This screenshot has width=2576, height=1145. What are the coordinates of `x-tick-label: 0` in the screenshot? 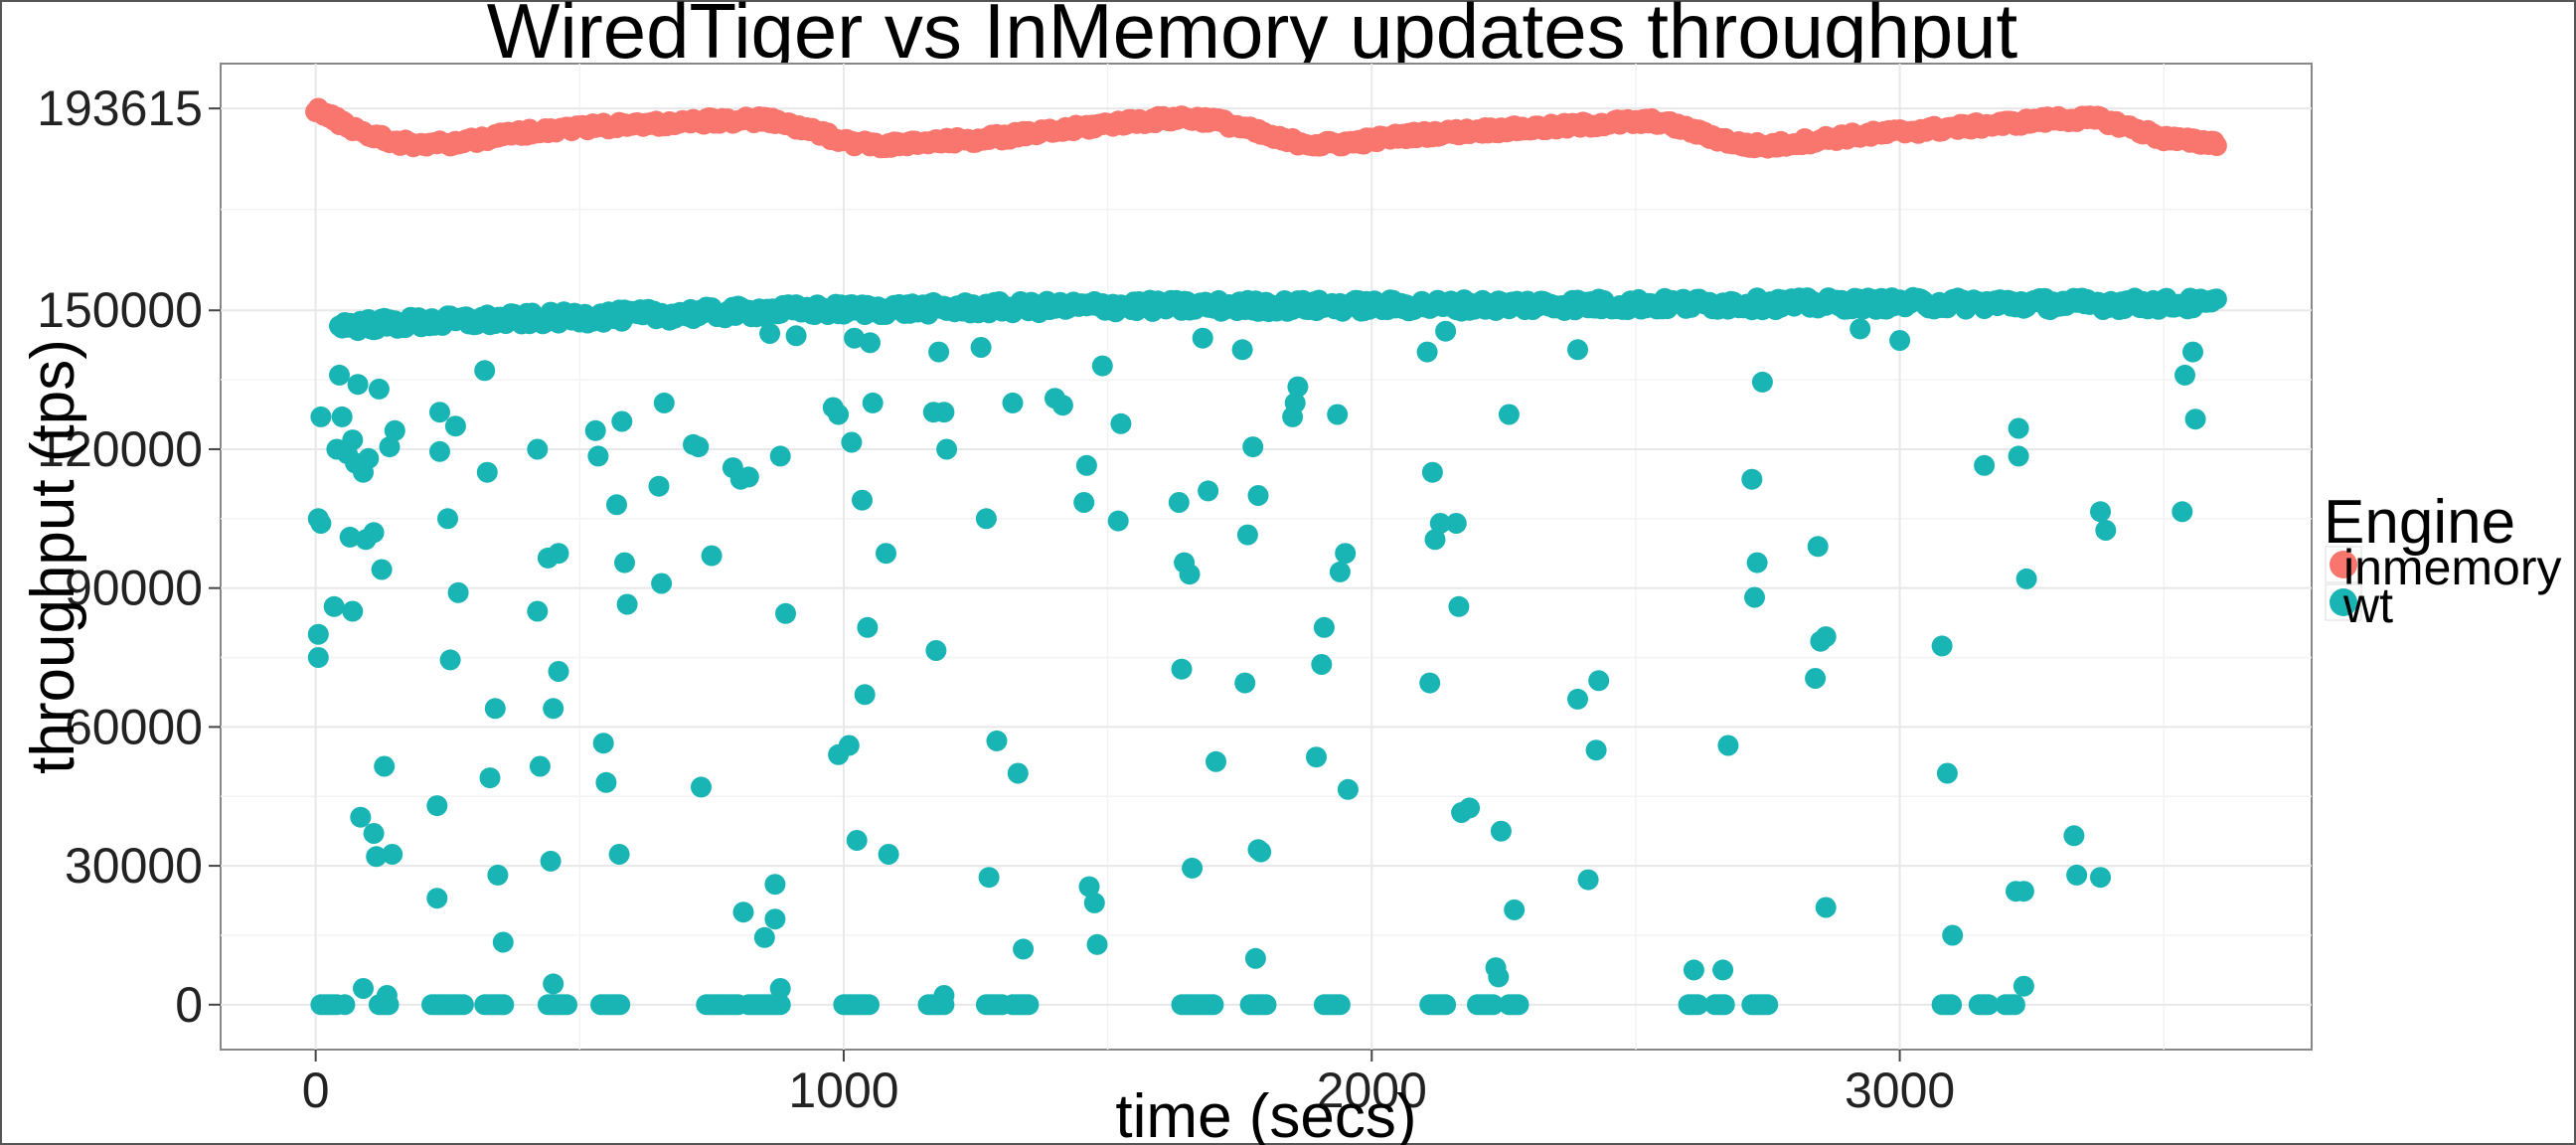 It's located at (316, 1091).